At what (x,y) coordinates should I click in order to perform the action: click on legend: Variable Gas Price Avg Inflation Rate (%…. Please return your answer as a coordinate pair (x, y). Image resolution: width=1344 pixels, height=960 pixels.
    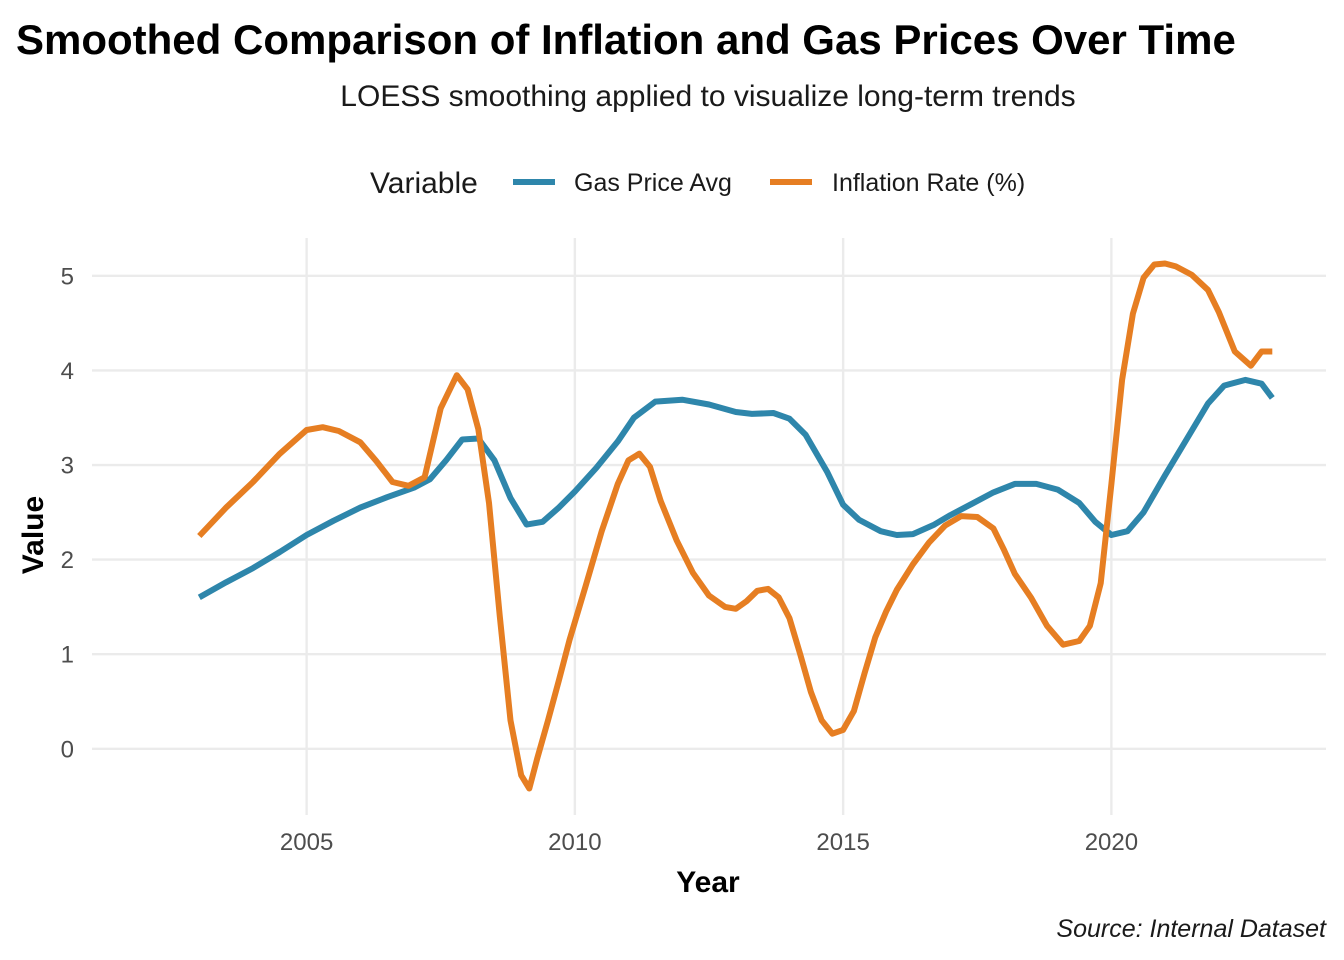
    Looking at the image, I should click on (697, 183).